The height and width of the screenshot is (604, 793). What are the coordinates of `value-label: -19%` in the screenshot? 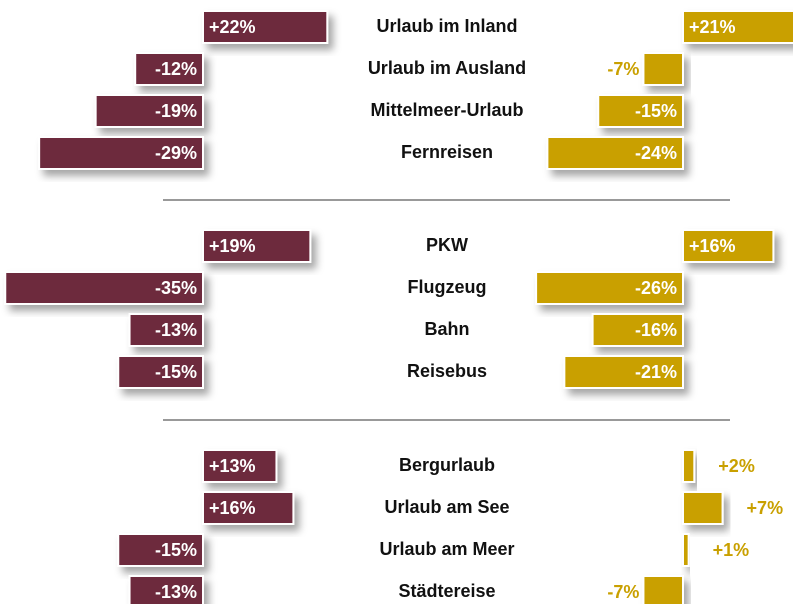 It's located at (176, 111).